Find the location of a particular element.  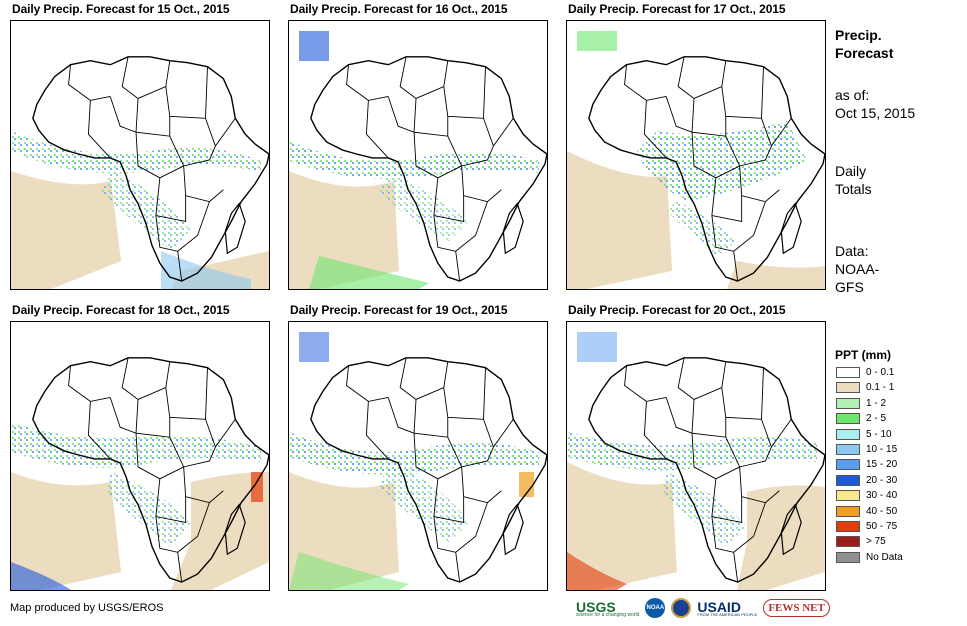

sidebar-heading-line1: Precip. is located at coordinates (858, 35).